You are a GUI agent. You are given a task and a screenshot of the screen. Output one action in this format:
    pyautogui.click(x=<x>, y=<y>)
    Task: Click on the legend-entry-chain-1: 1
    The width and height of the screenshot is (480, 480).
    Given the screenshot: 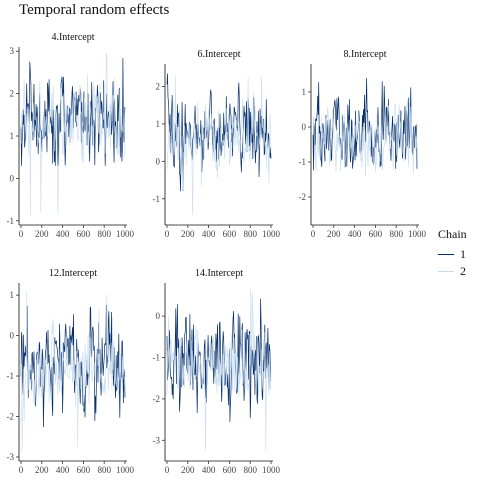 What is the action you would take?
    pyautogui.click(x=452, y=254)
    